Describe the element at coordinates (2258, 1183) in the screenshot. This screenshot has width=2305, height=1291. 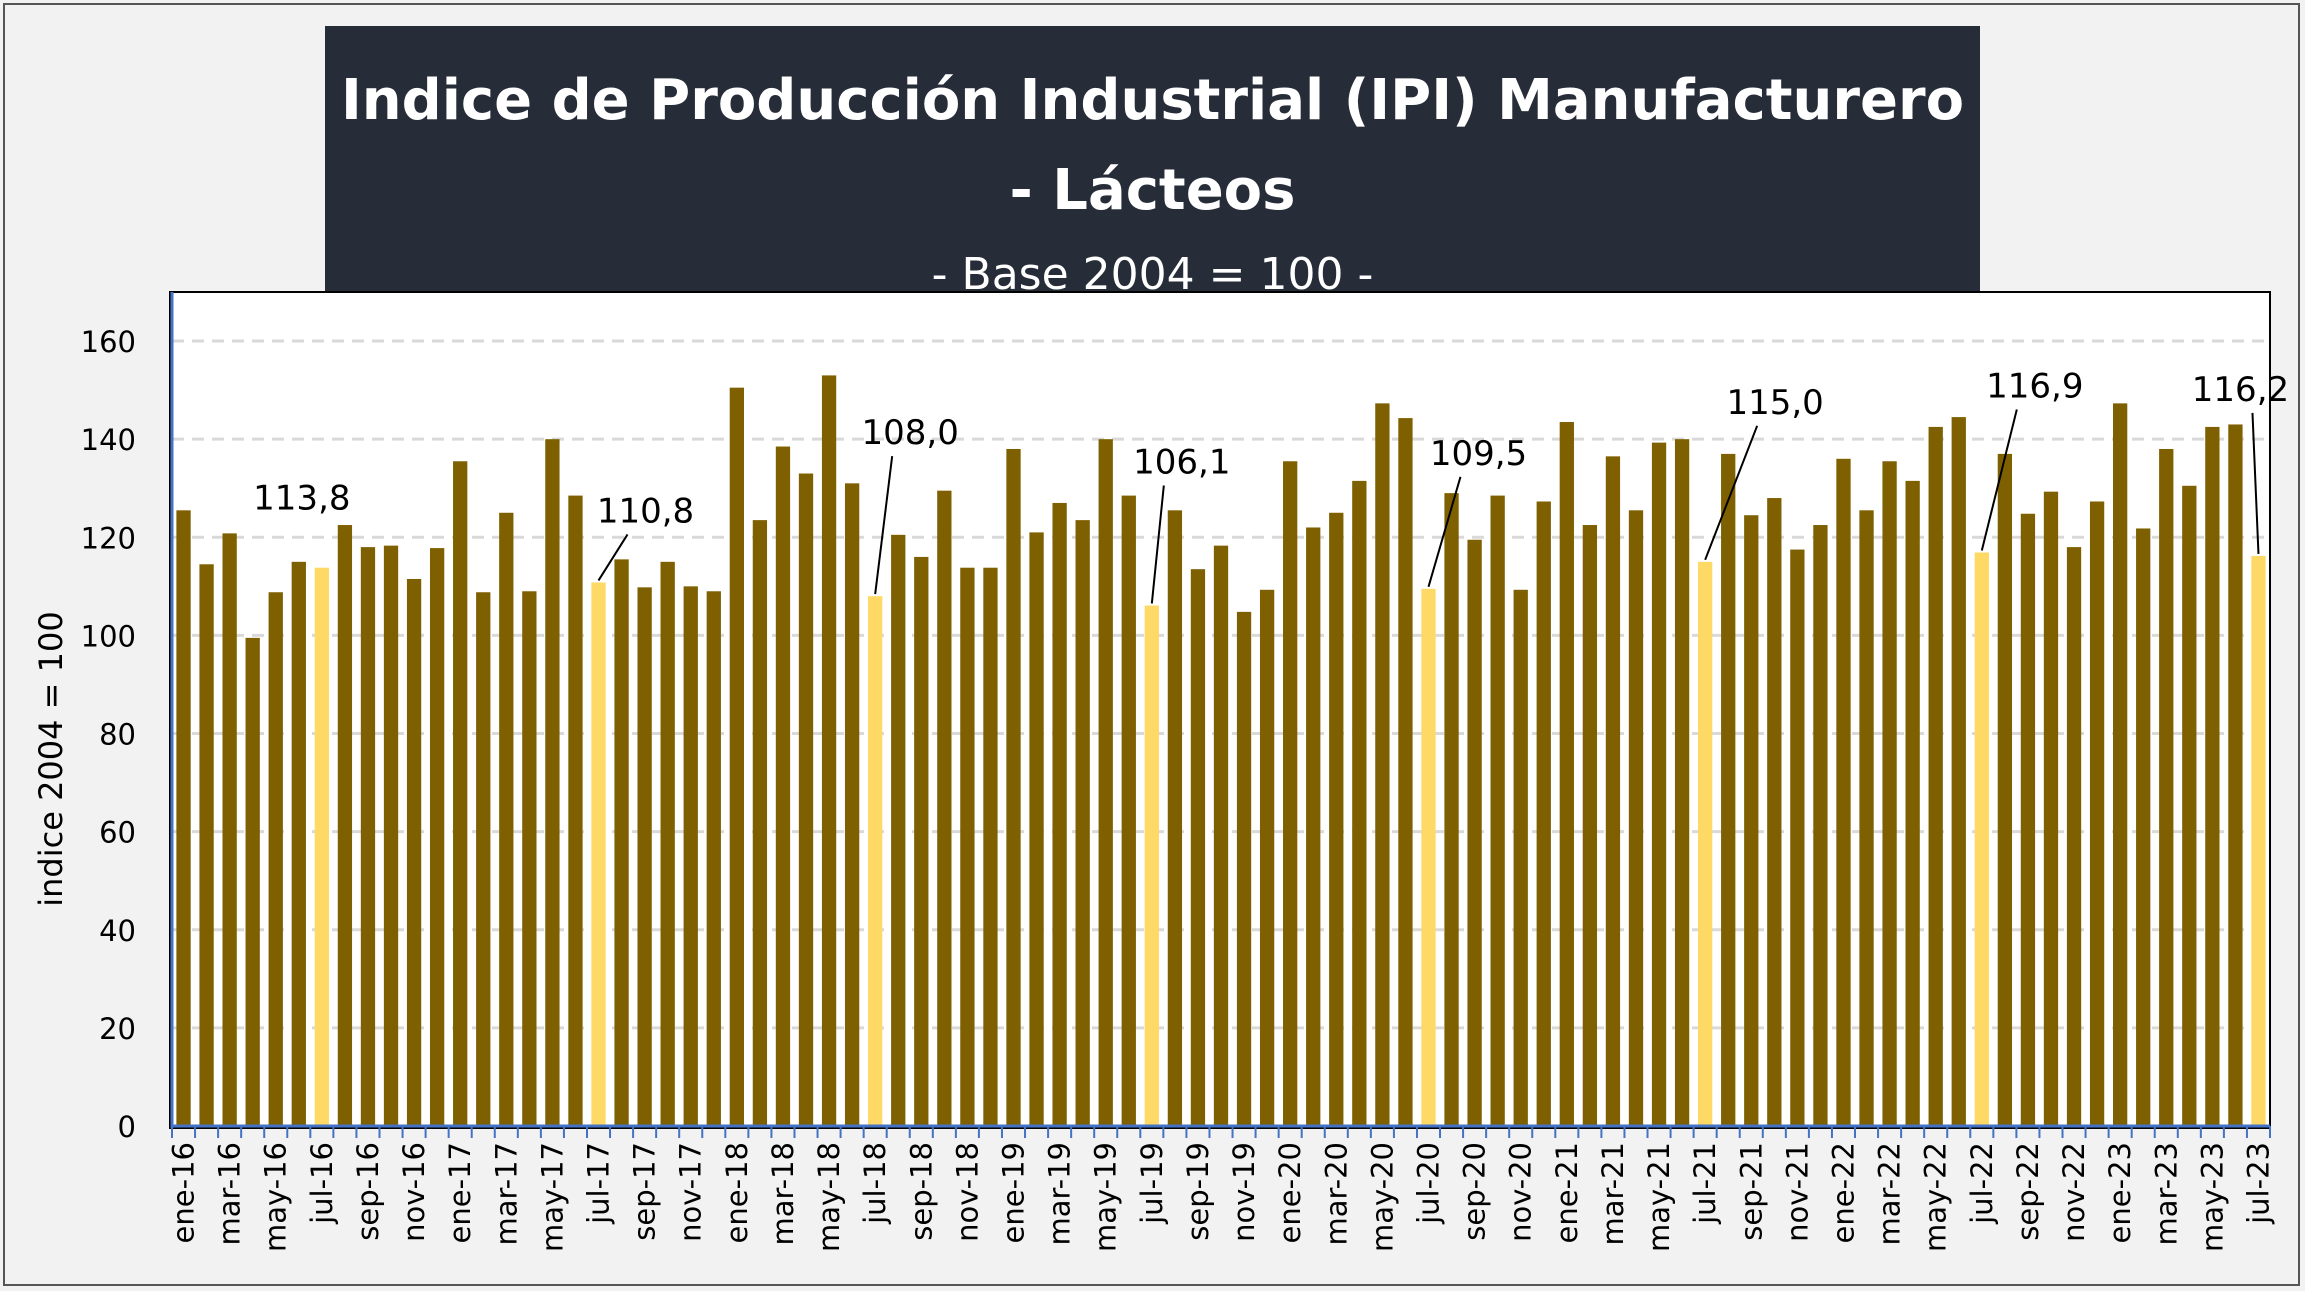
I see `x-tick-label: jul-23` at that location.